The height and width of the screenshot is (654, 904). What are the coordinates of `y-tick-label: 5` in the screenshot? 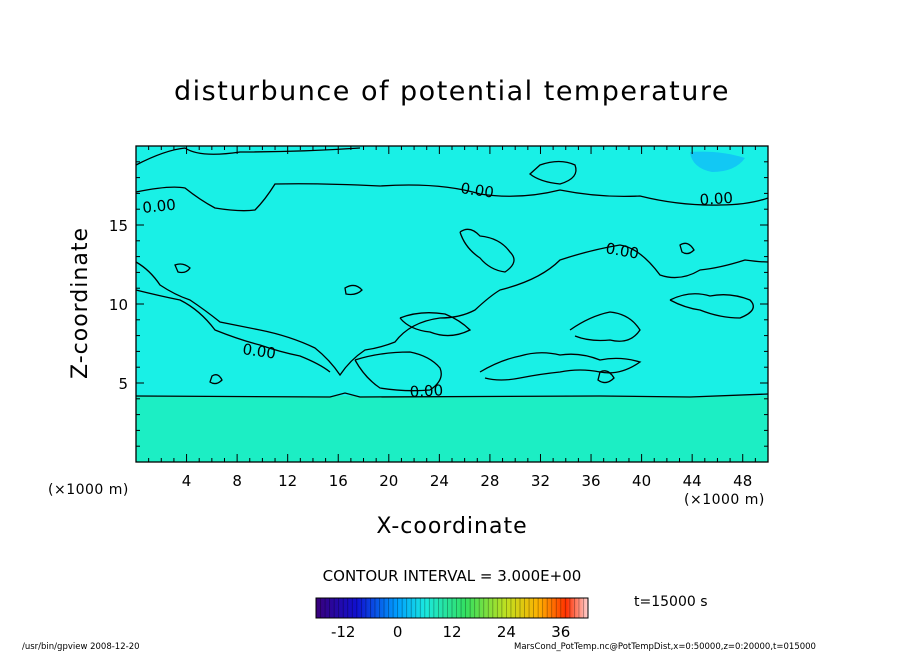 It's located at (123, 384).